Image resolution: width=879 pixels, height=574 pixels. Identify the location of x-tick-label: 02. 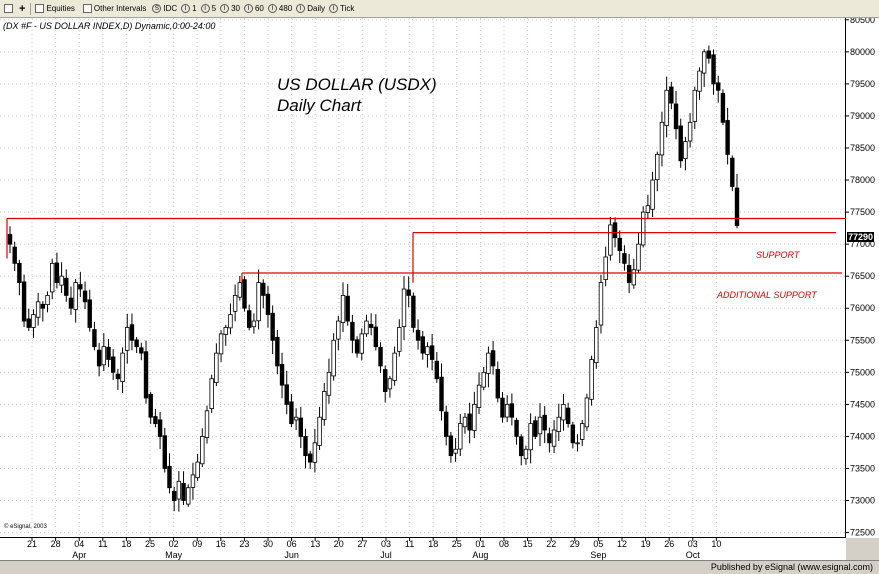
(174, 544).